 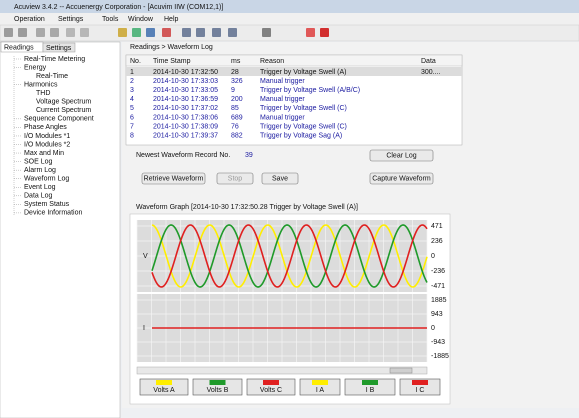 What do you see at coordinates (185, 117) in the screenshot?
I see `table-cell: 2014-10-30 17:38:06` at bounding box center [185, 117].